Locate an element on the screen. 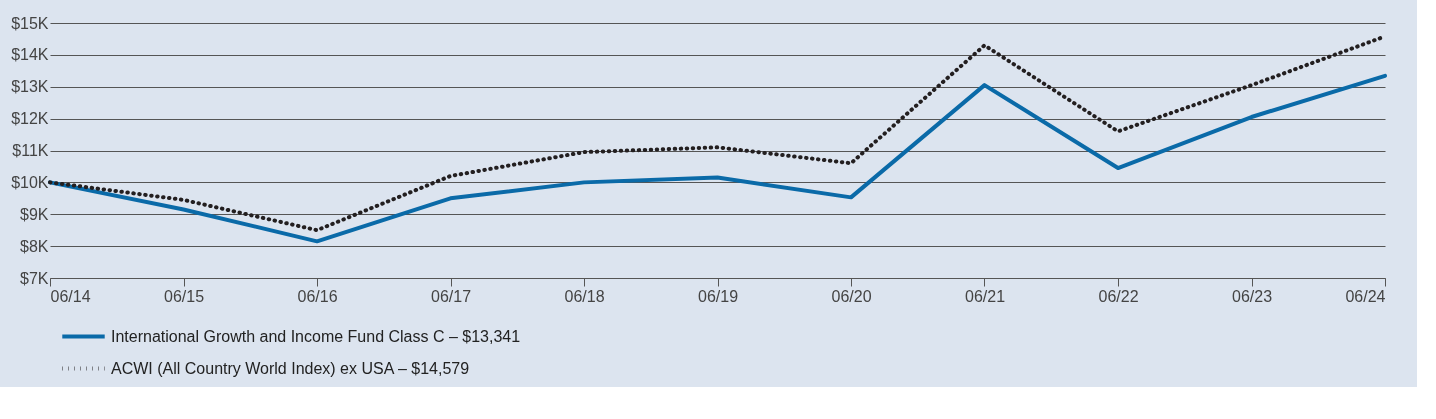 This screenshot has width=1436, height=419. x-tick-label: 06/15 is located at coordinates (184, 296).